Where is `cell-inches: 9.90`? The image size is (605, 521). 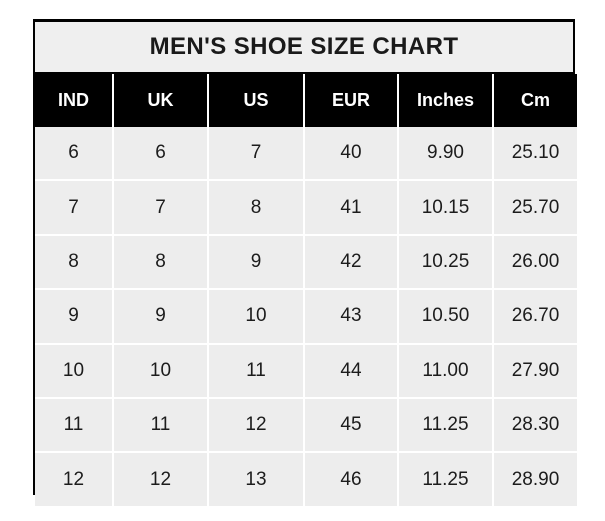 cell-inches: 9.90 is located at coordinates (446, 154).